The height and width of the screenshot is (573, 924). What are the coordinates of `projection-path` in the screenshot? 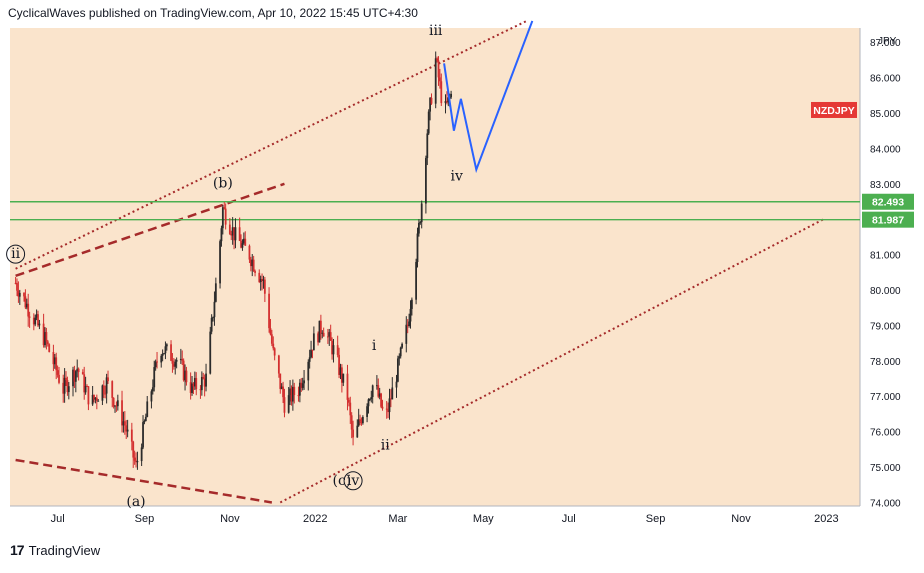 It's located at (488, 97).